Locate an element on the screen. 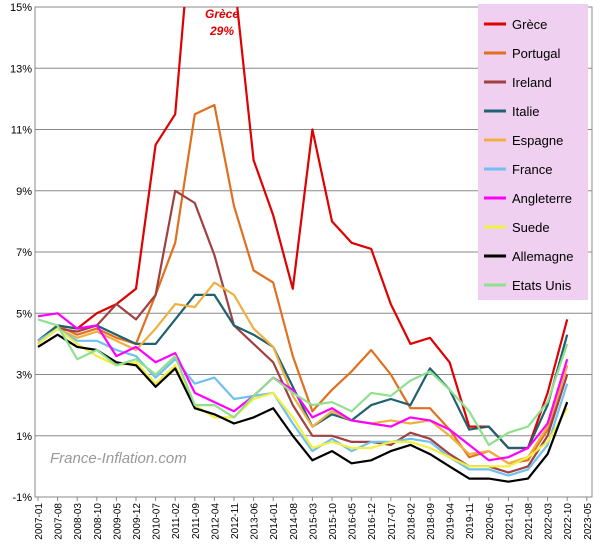 Image resolution: width=600 pixels, height=550 pixels. legend-label: Suede is located at coordinates (531, 227).